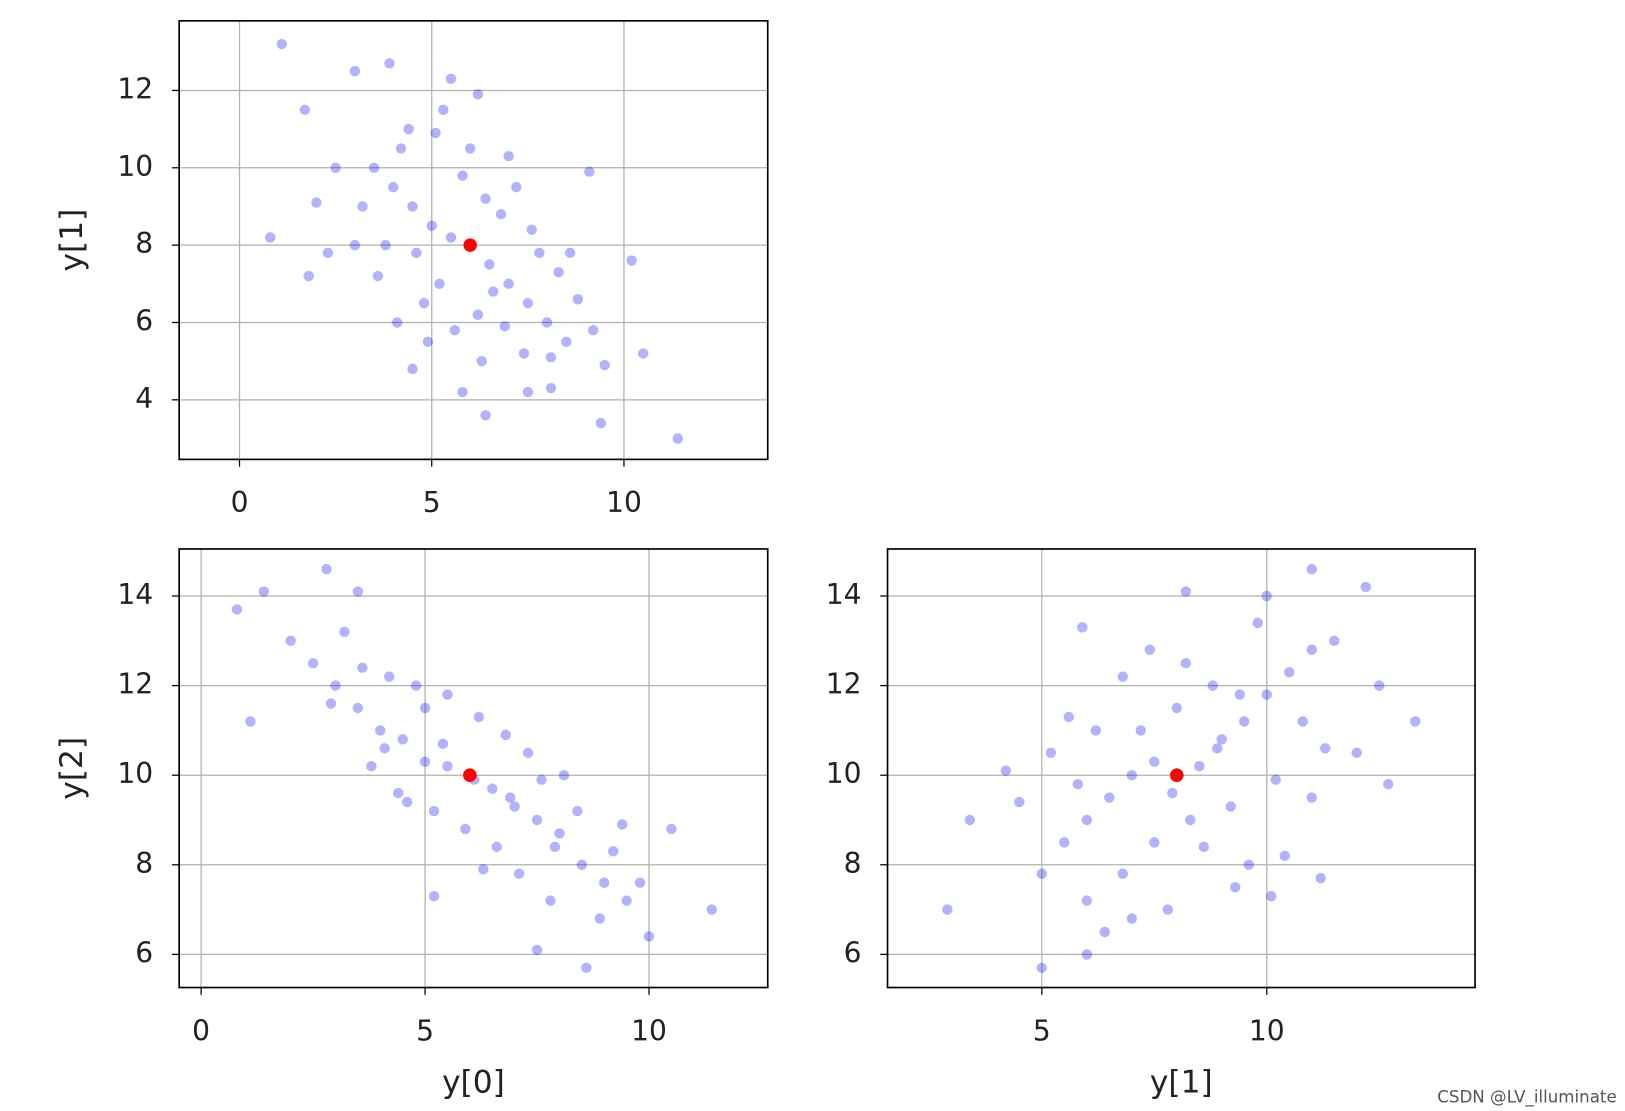 This screenshot has width=1625, height=1111. What do you see at coordinates (144, 398) in the screenshot?
I see `y-tick-label: 4` at bounding box center [144, 398].